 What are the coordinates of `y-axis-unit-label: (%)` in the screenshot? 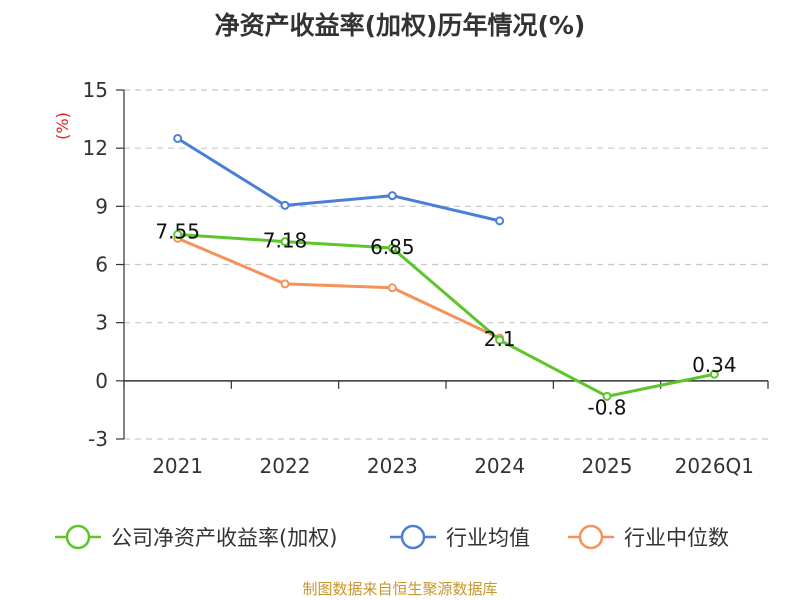 It's located at (62, 126).